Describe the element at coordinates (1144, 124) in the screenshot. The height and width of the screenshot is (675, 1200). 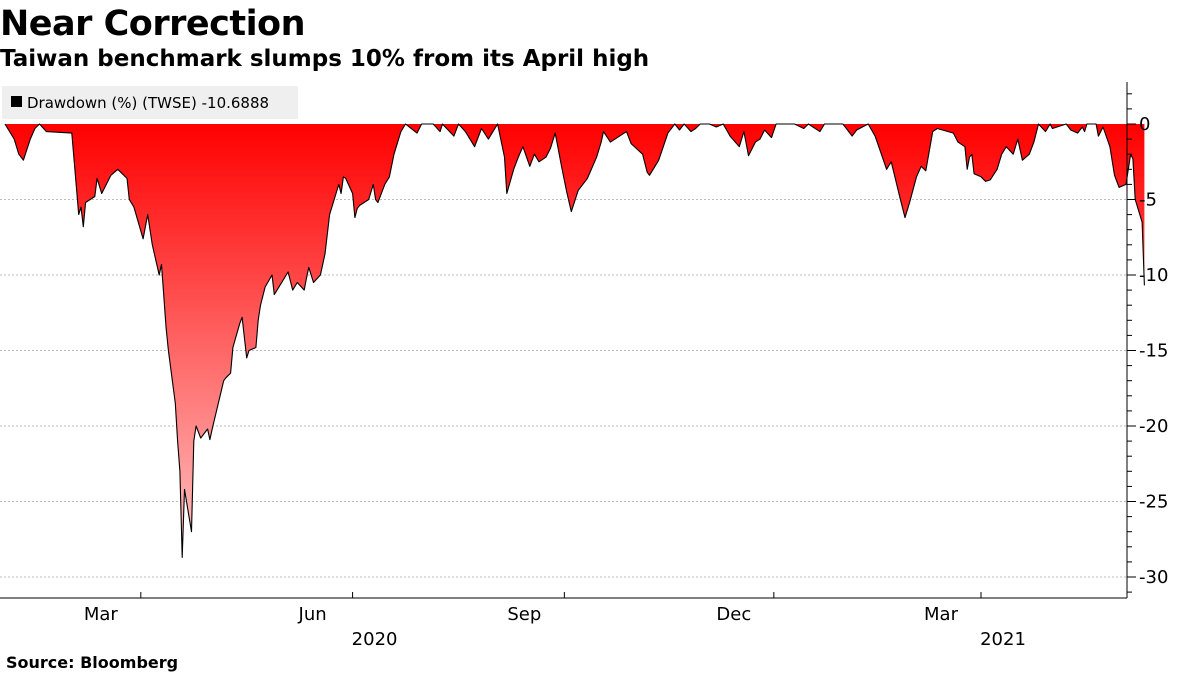
I see `y-tick-label: 0` at that location.